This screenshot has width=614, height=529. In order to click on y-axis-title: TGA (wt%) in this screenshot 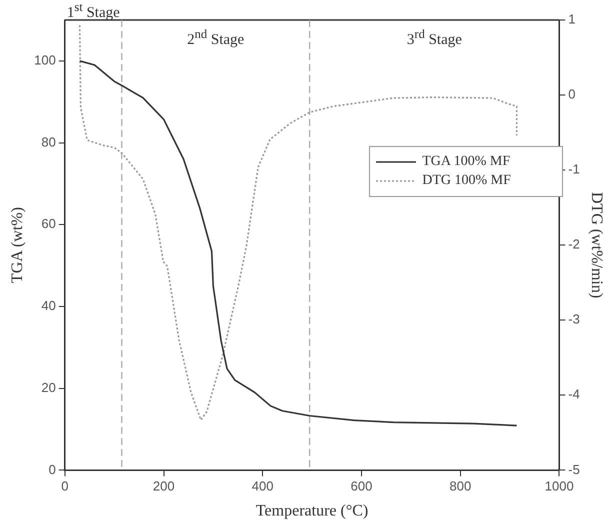, I will do `click(17, 245)`.